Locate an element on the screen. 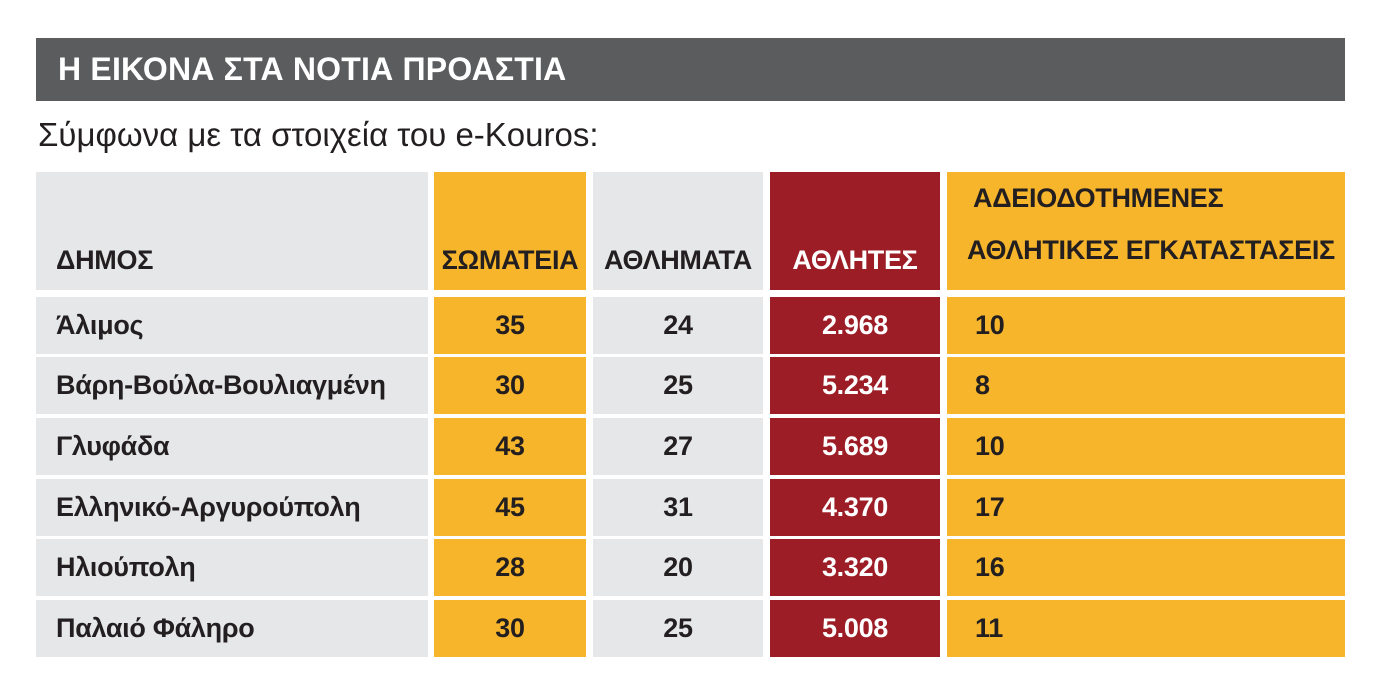  cell-athlimata: 27 is located at coordinates (678, 446).